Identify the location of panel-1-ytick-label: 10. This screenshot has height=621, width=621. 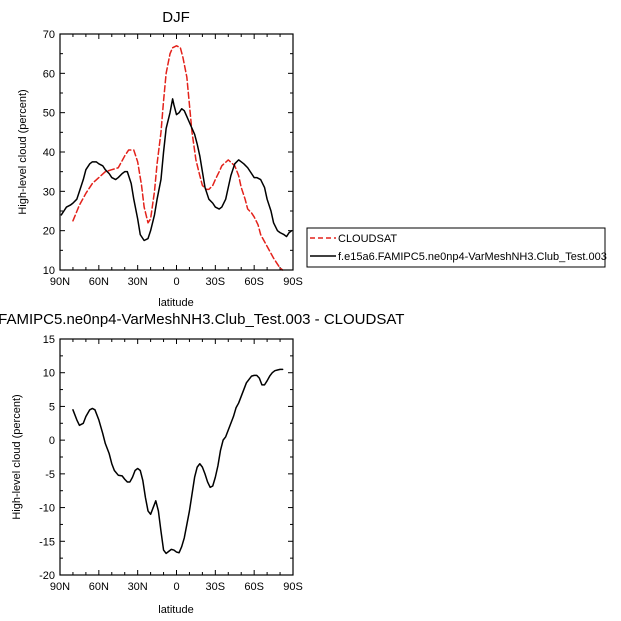
(49, 271).